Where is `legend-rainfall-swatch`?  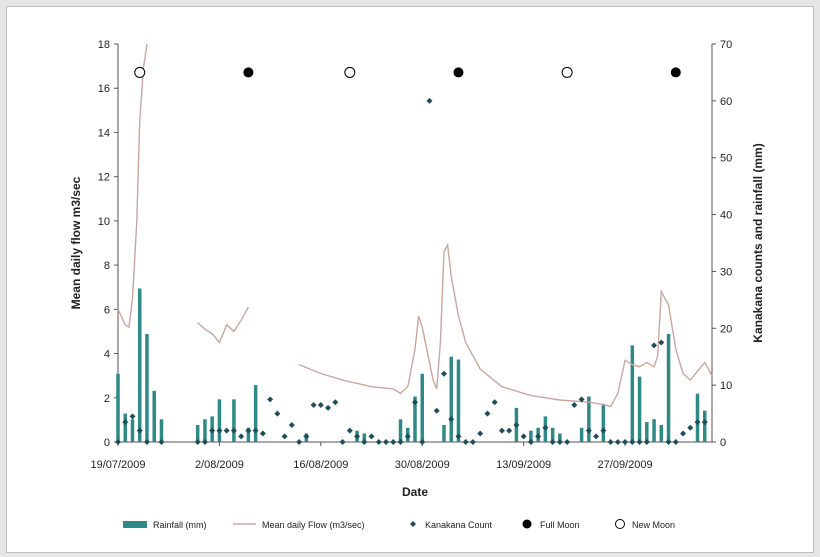 legend-rainfall-swatch is located at coordinates (135, 524).